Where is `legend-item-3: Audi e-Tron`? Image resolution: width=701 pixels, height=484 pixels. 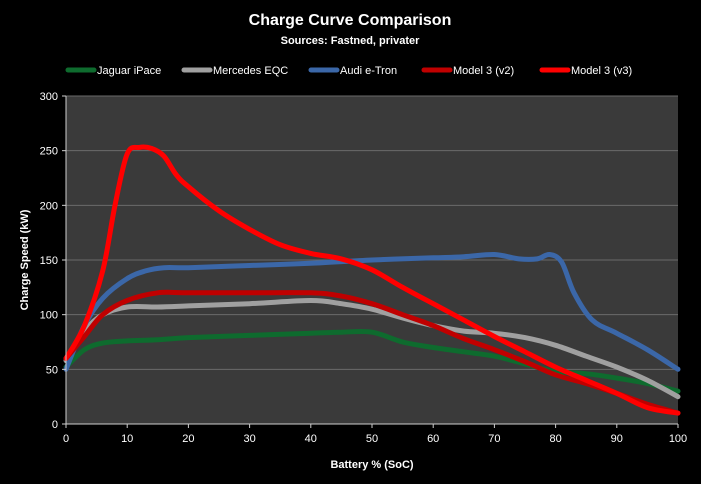 legend-item-3: Audi e-Tron is located at coordinates (352, 71).